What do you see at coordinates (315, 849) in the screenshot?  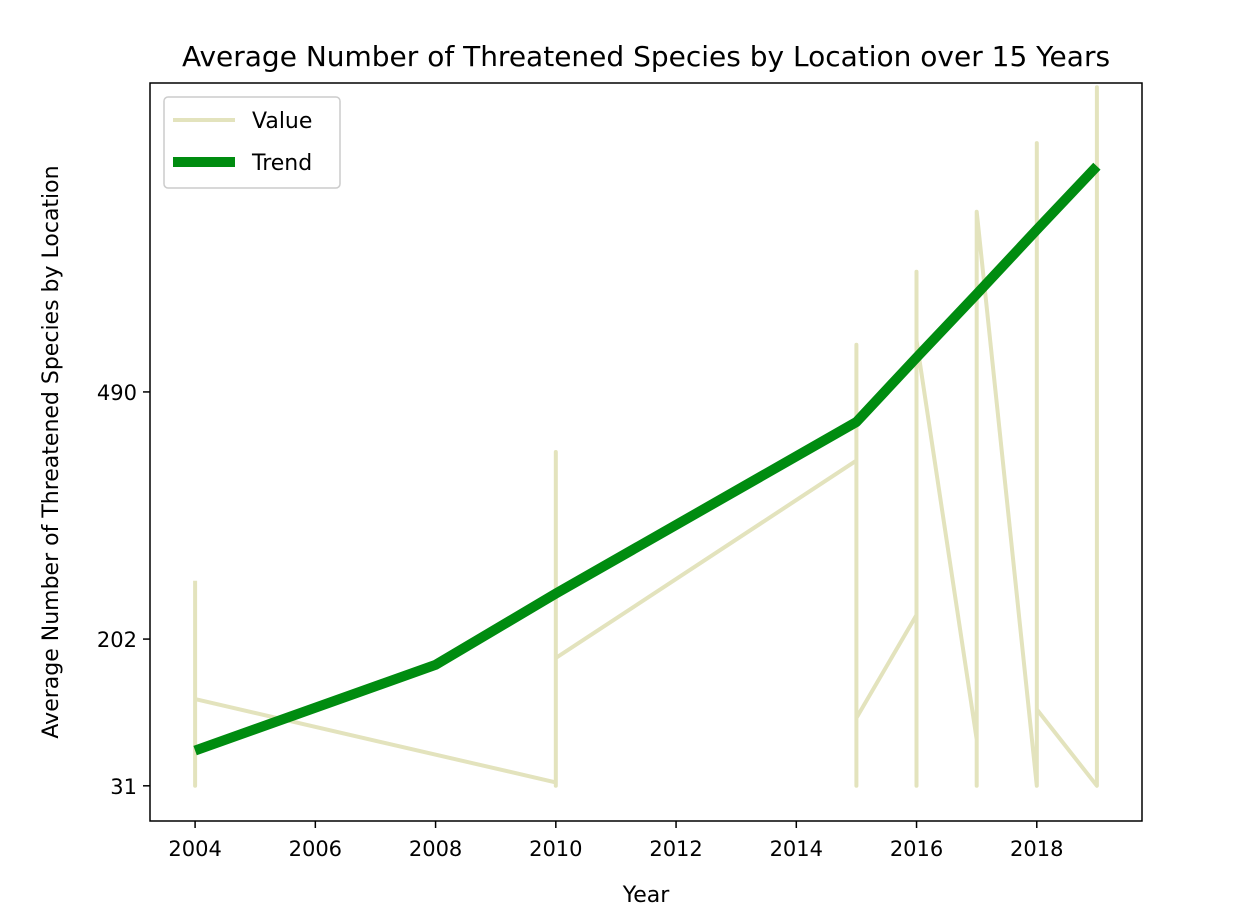 I see `x-tick-label: 2006` at bounding box center [315, 849].